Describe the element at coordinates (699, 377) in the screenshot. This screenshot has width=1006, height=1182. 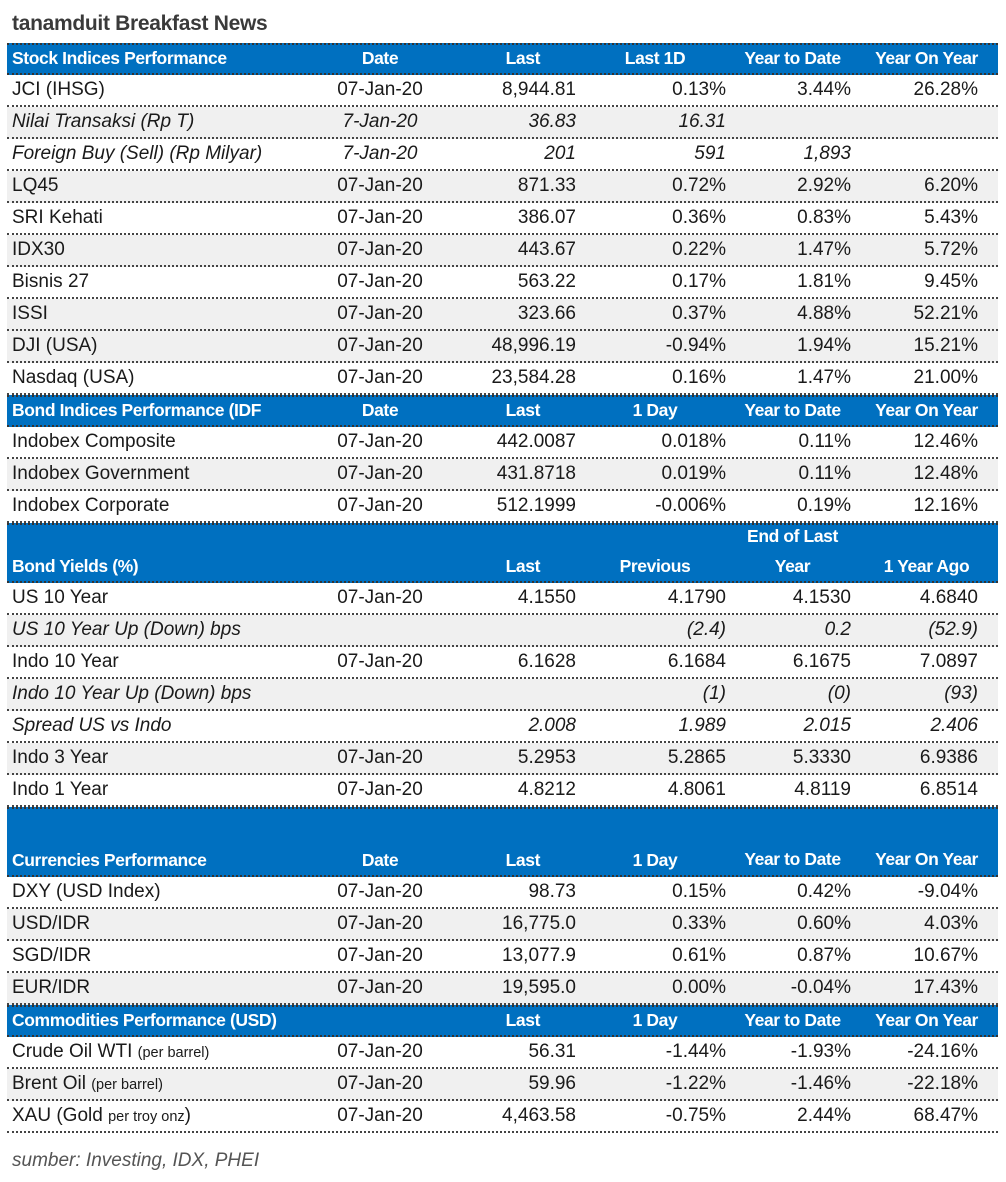
I see `cell-value: 0.16%` at that location.